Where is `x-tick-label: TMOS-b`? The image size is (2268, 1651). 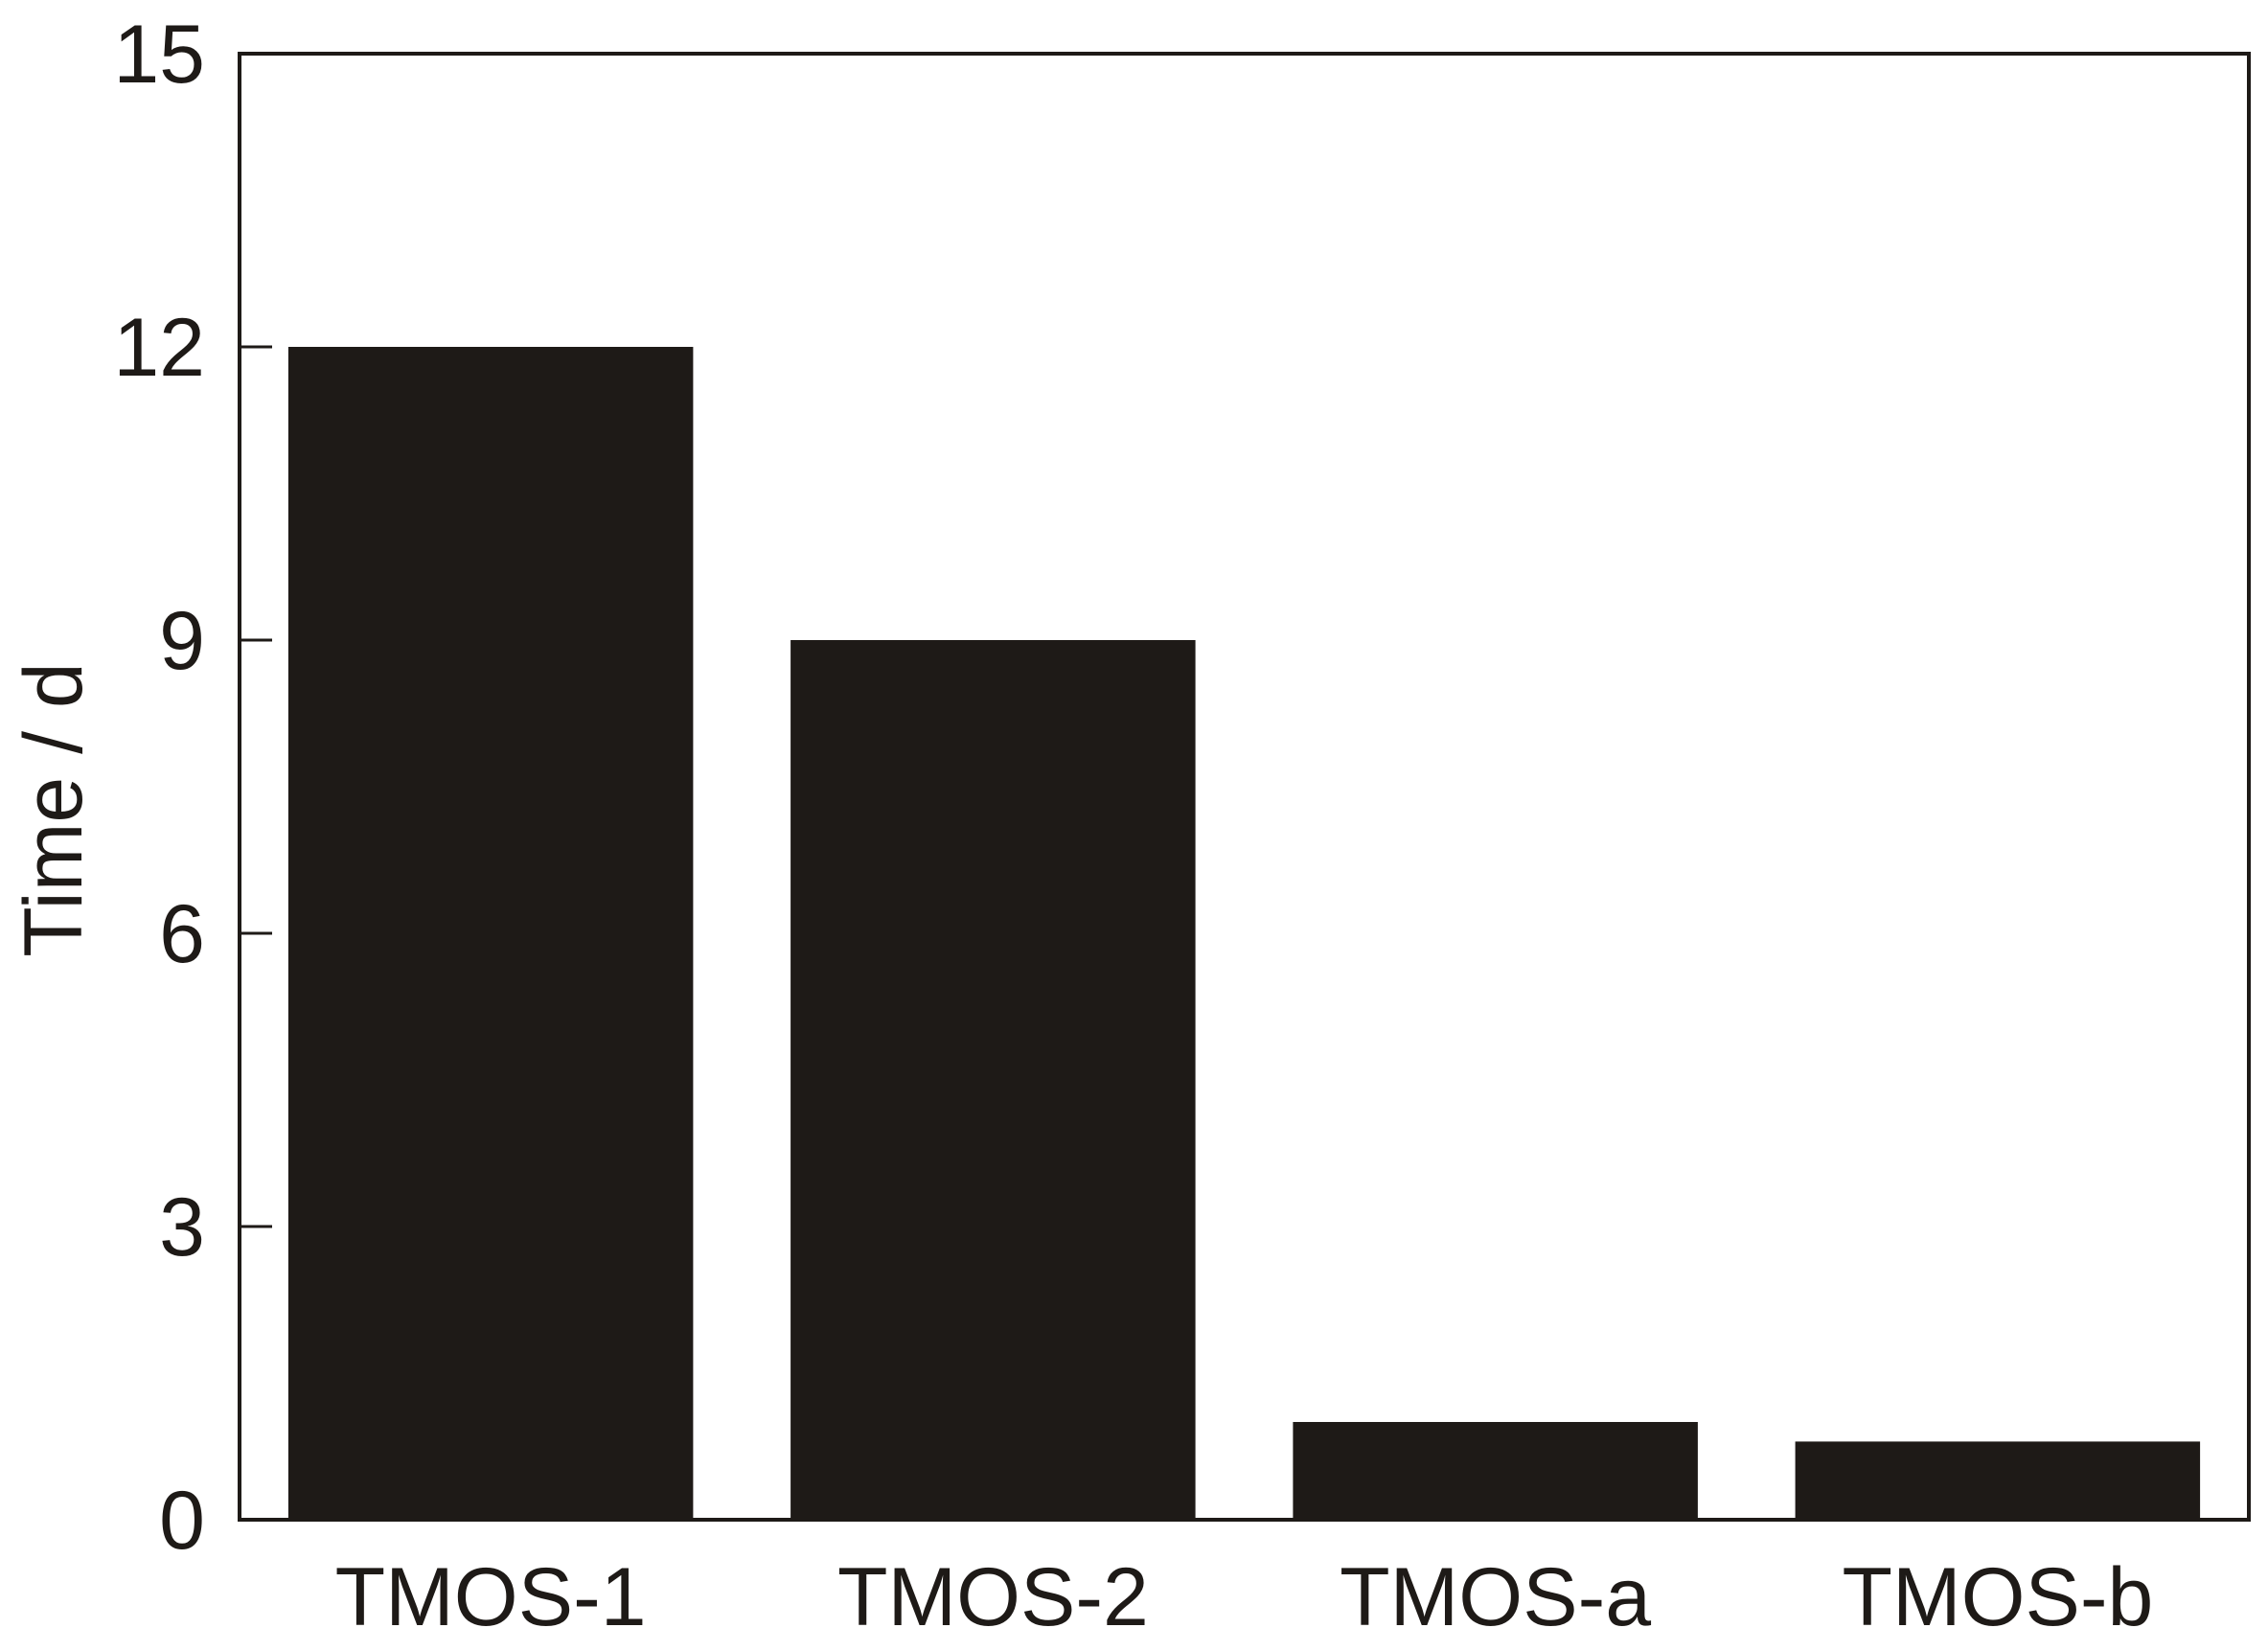 x-tick-label: TMOS-b is located at coordinates (1997, 1597).